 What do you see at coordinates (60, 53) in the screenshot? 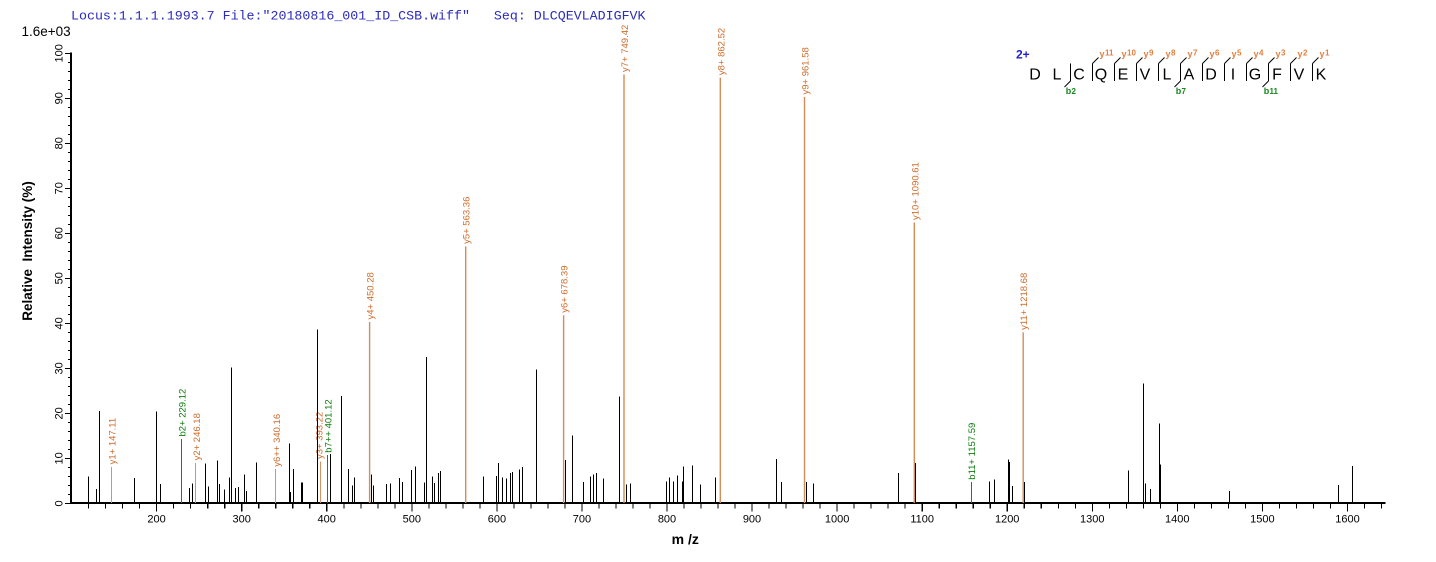
I see `svg-text: 100` at bounding box center [60, 53].